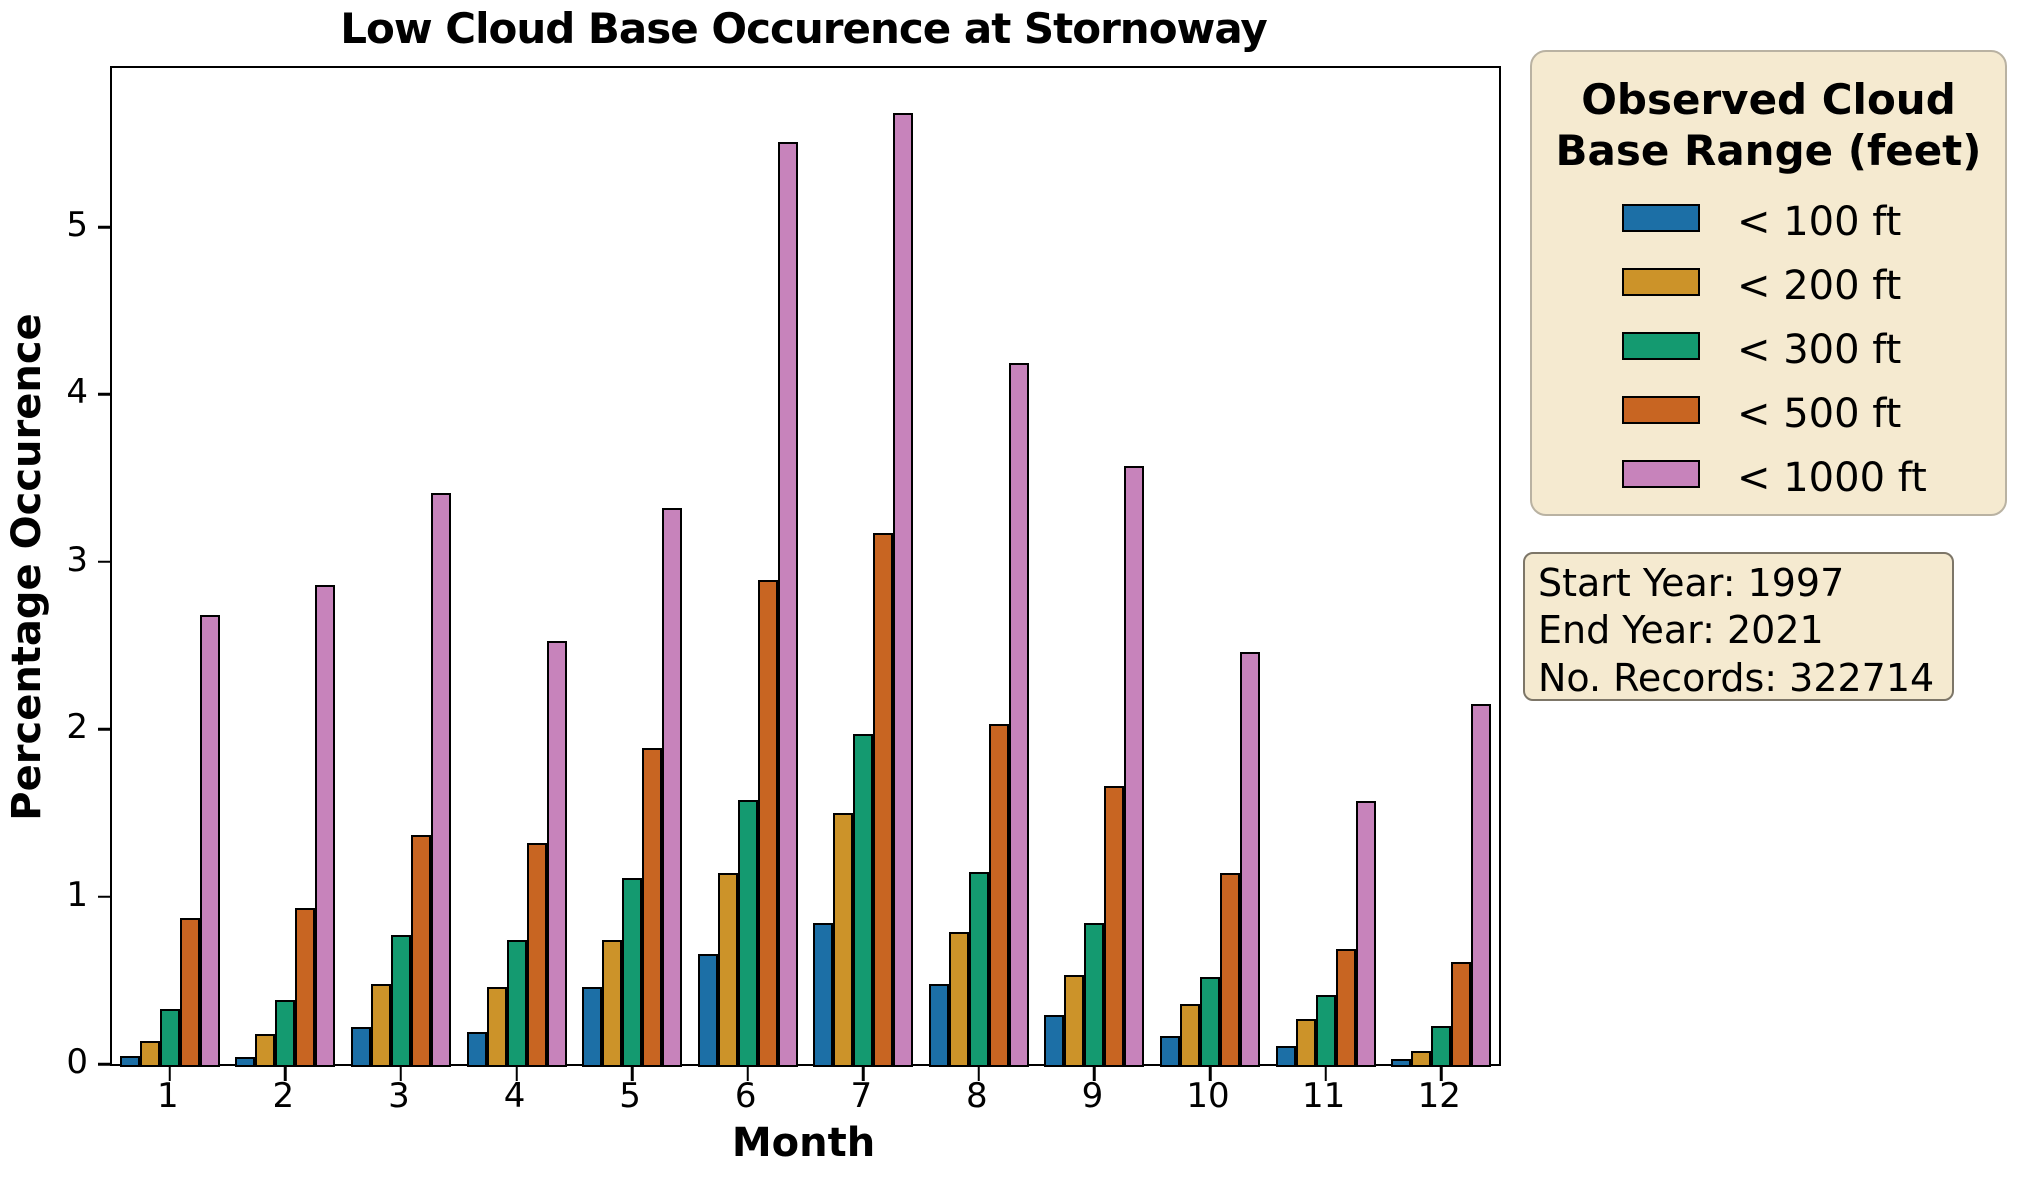 The image size is (2017, 1179). I want to click on legend-item-label: < 200 ft, so click(1819, 286).